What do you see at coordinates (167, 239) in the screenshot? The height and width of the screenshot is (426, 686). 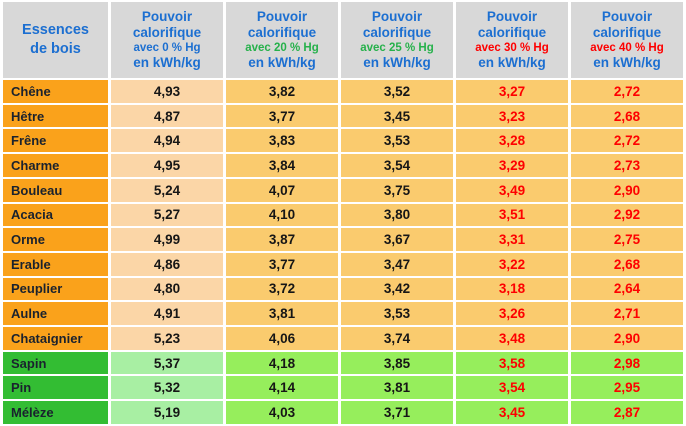 I see `value-cell: 4,99` at bounding box center [167, 239].